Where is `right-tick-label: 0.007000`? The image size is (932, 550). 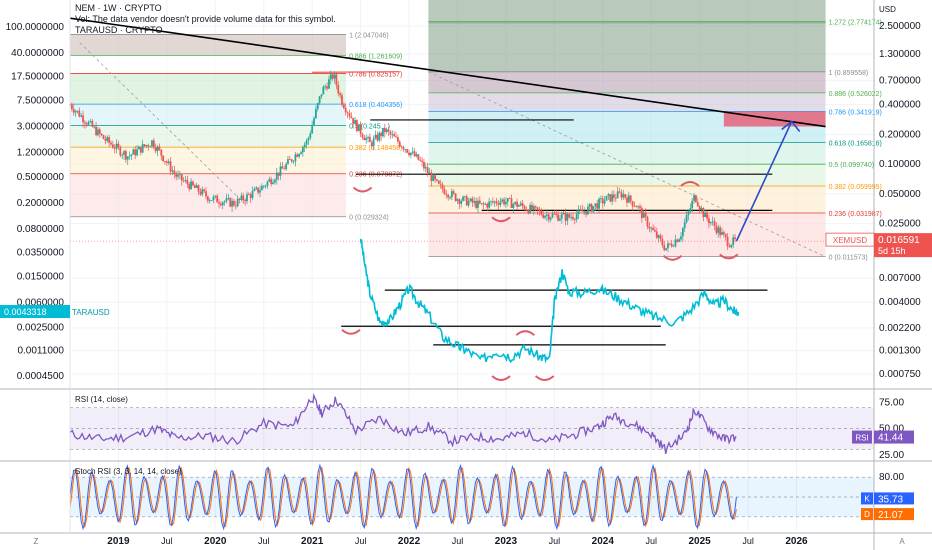
right-tick-label: 0.007000 is located at coordinates (900, 278).